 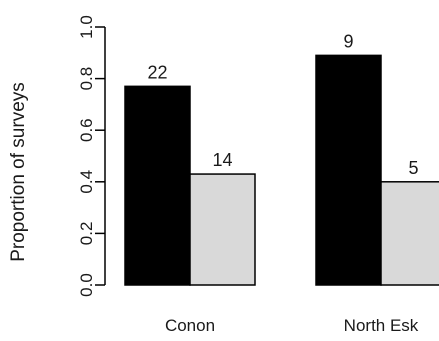 What do you see at coordinates (86, 182) in the screenshot?
I see `y-tick-label: 0.4` at bounding box center [86, 182].